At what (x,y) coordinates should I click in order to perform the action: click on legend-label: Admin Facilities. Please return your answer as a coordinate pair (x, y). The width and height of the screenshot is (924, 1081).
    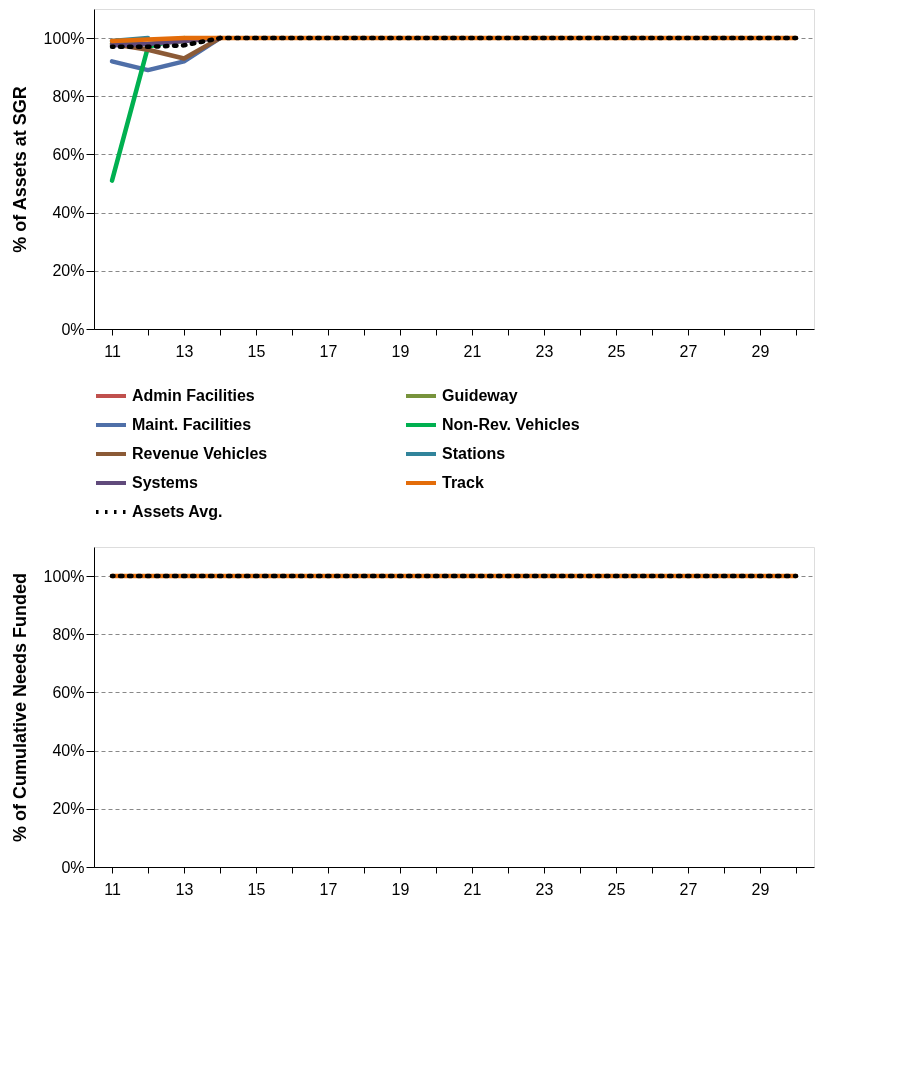
    Looking at the image, I should click on (193, 395).